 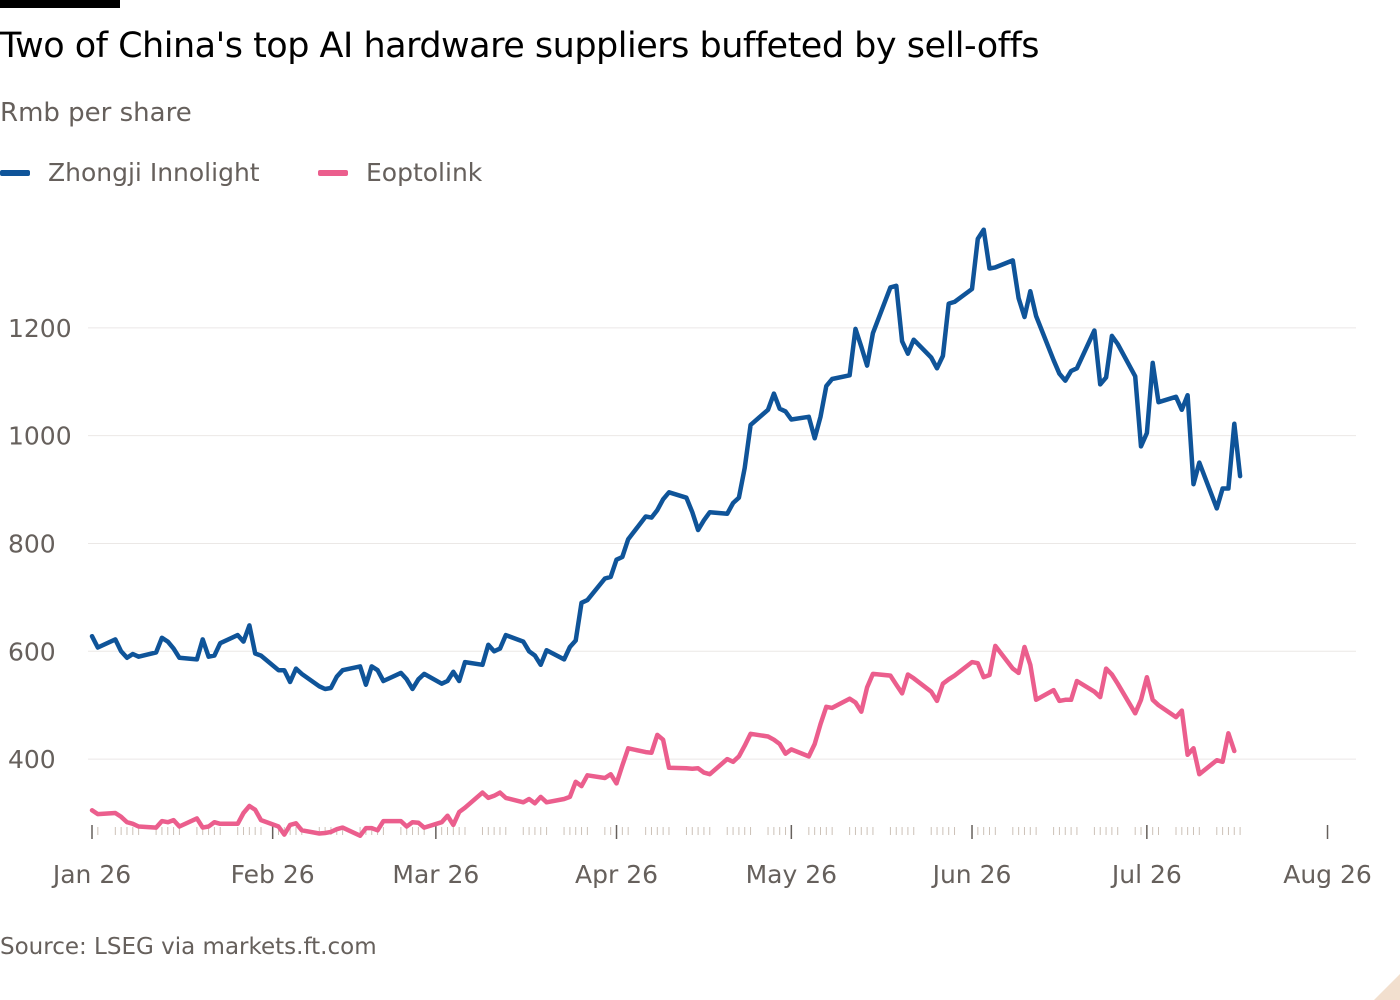 I want to click on legend-label-eoptolink: Eoptolink, so click(x=424, y=172).